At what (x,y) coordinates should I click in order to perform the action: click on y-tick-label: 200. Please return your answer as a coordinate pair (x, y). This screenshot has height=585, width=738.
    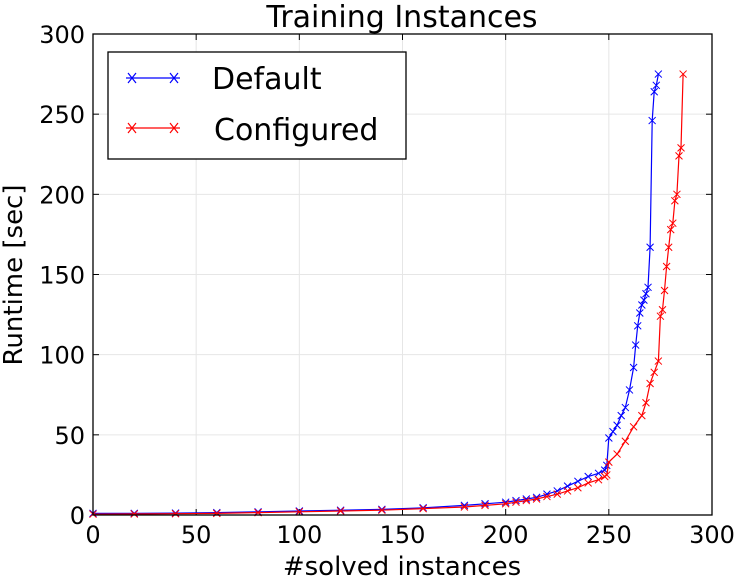
    Looking at the image, I should click on (62, 195).